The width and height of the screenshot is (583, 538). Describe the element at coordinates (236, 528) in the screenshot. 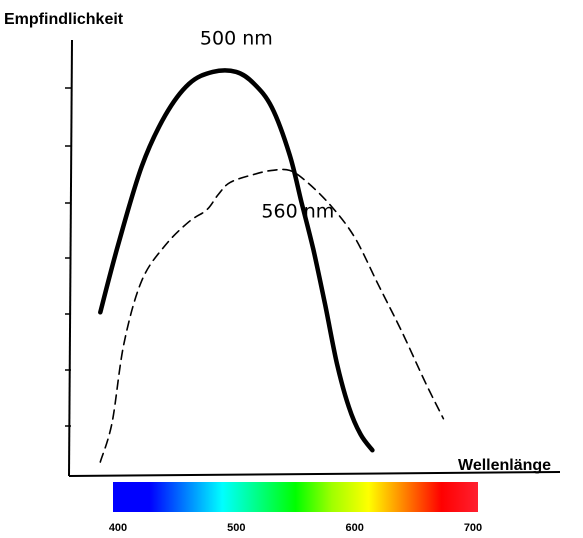

I see `x-tick-label: 500` at that location.